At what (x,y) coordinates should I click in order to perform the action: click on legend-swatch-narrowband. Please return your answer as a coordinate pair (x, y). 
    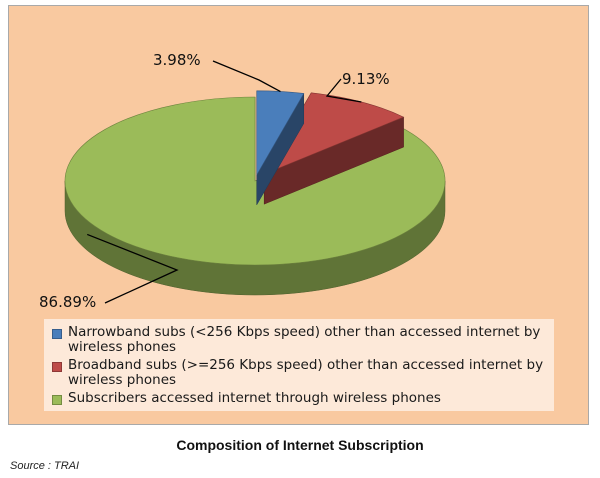
    Looking at the image, I should click on (57, 334).